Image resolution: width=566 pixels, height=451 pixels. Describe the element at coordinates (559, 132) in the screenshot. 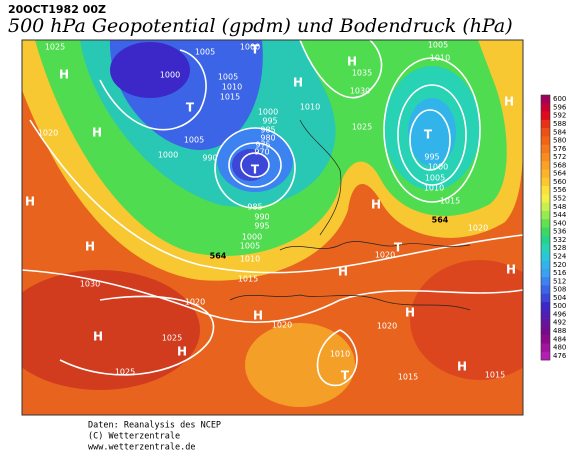

I see `colorbar-label: 584` at that location.